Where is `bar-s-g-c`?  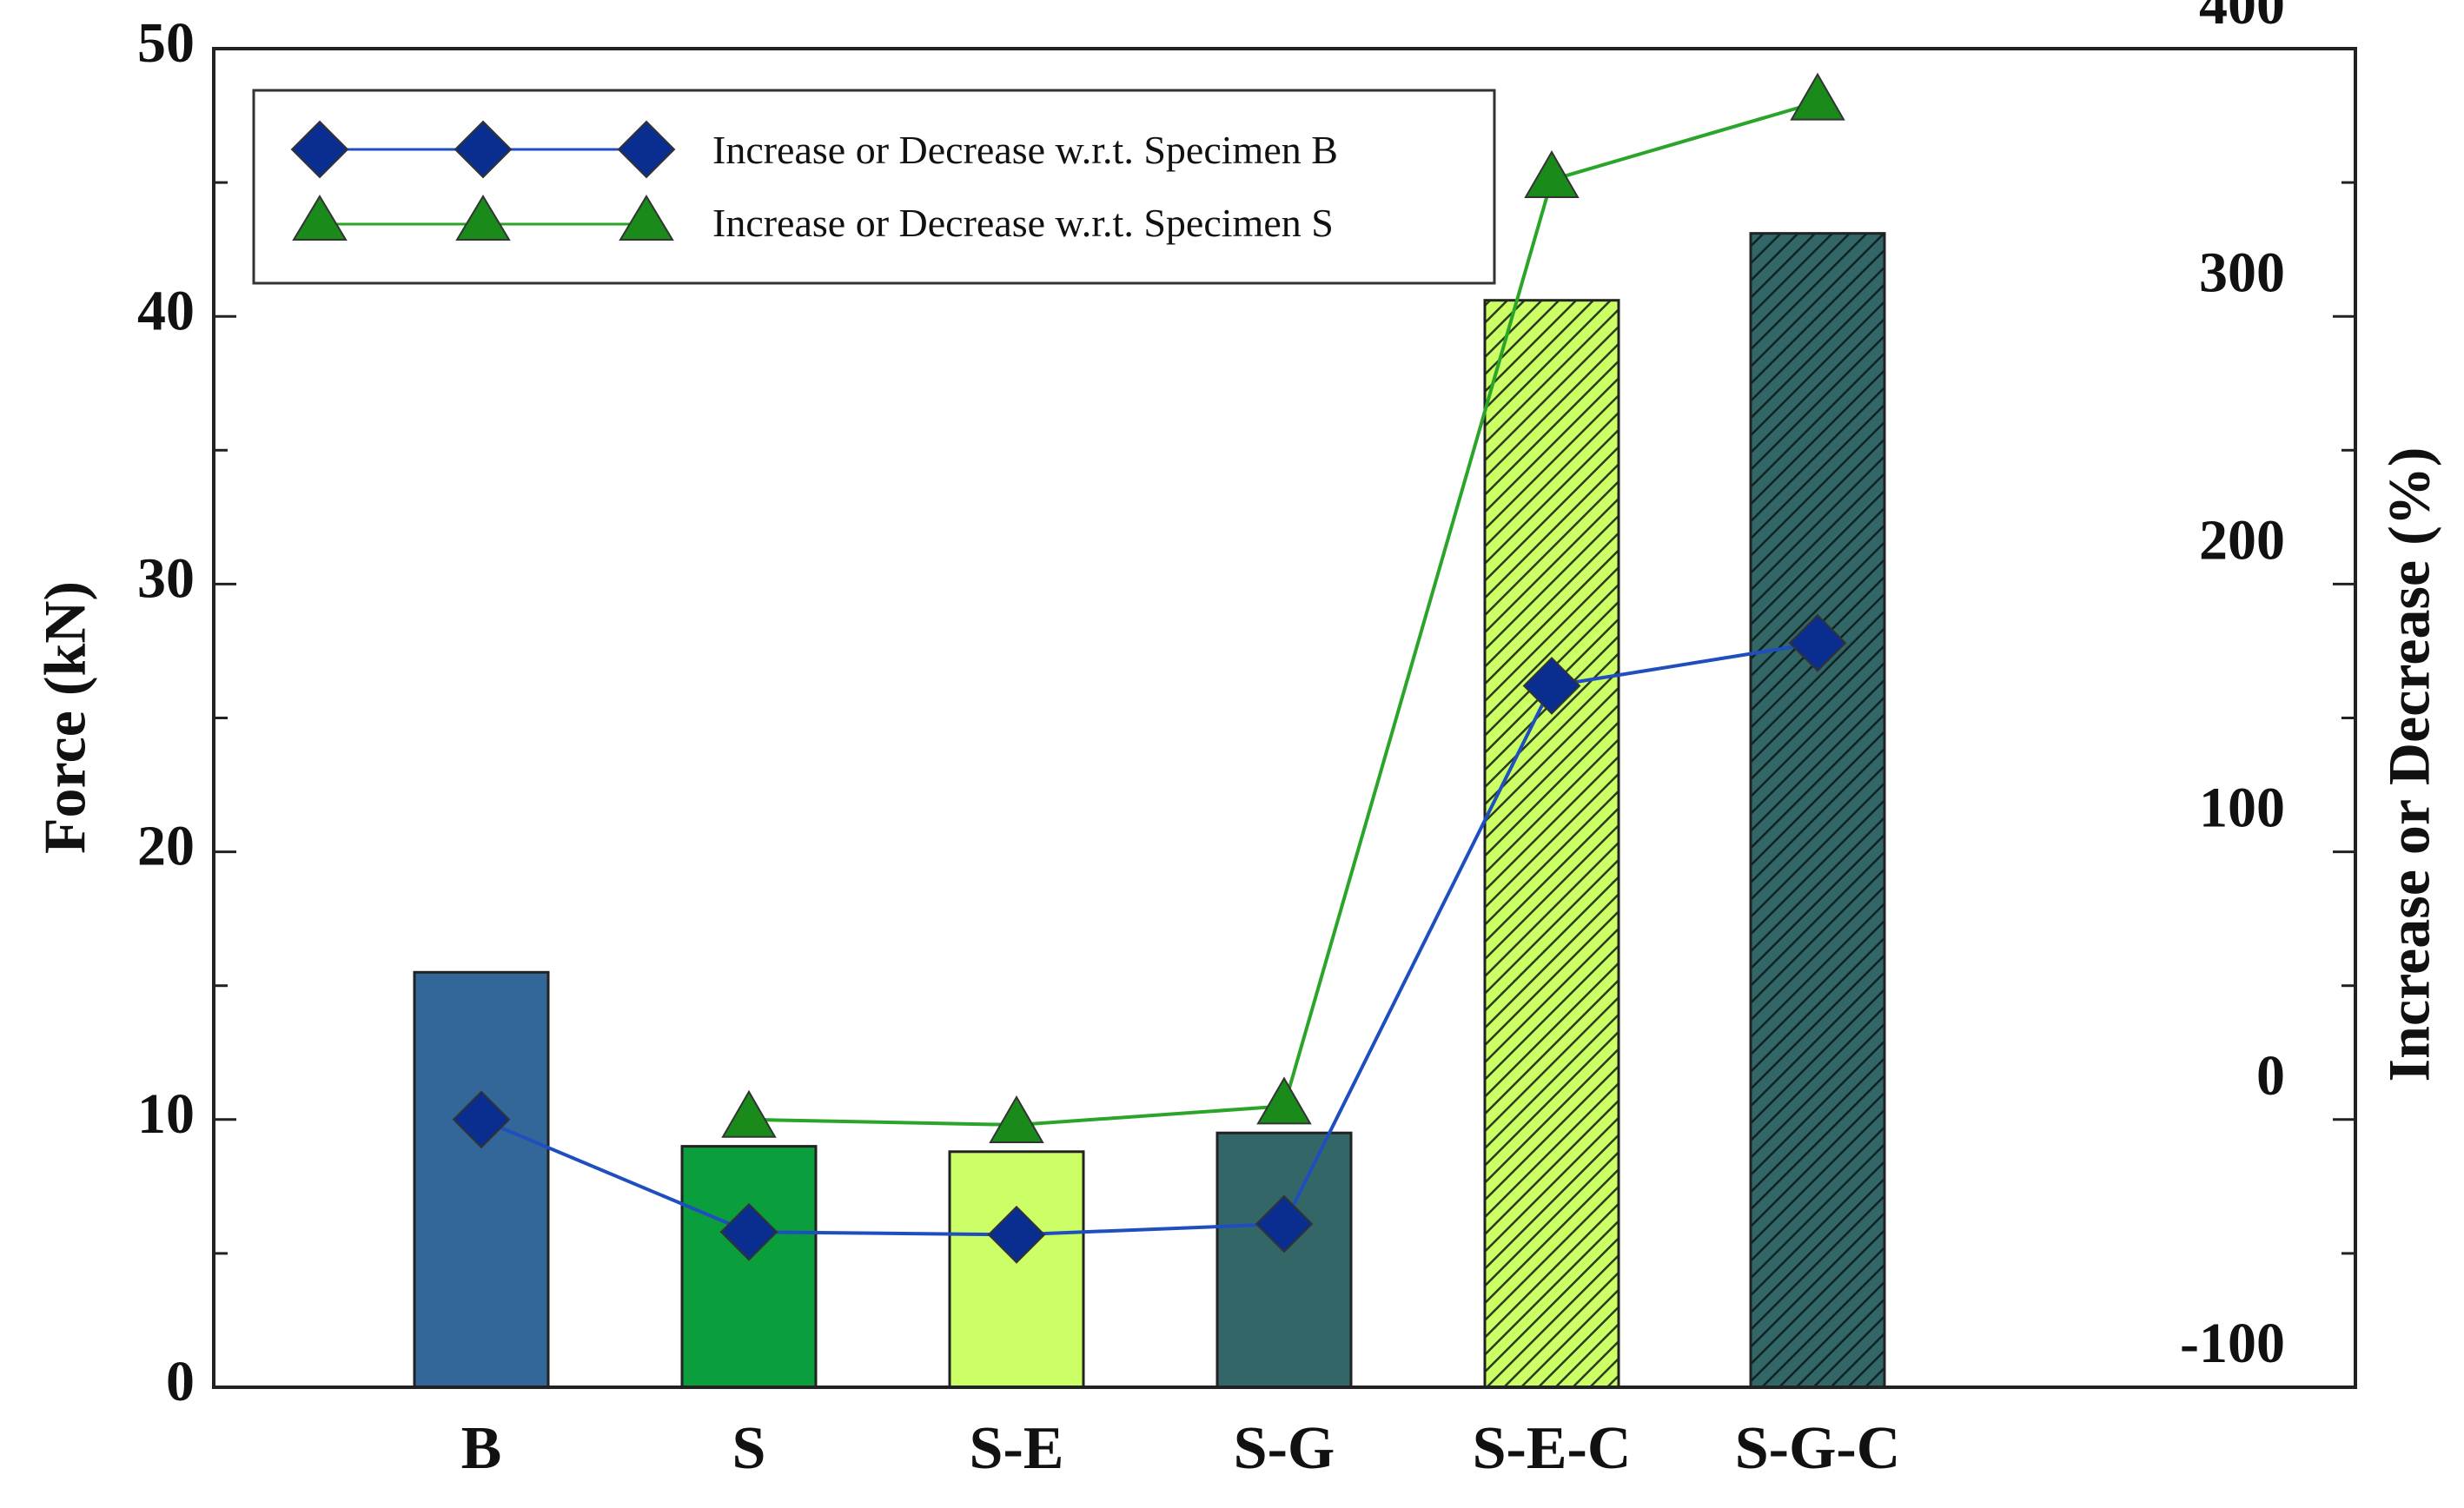 bar-s-g-c is located at coordinates (1818, 810).